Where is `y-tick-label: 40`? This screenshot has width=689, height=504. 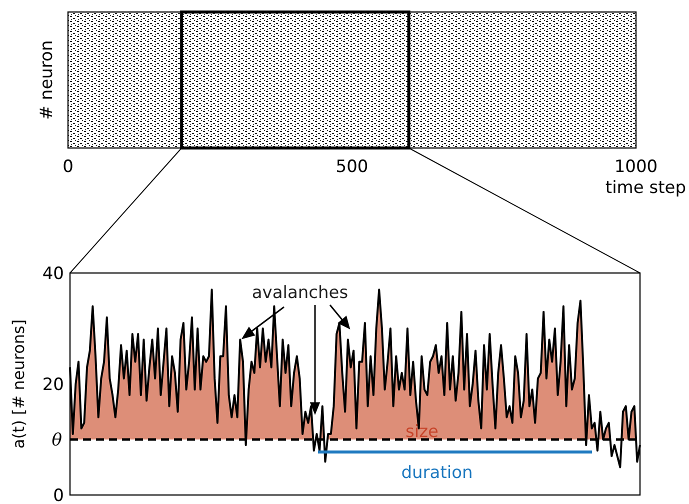
y-tick-label: 40 is located at coordinates (53, 274).